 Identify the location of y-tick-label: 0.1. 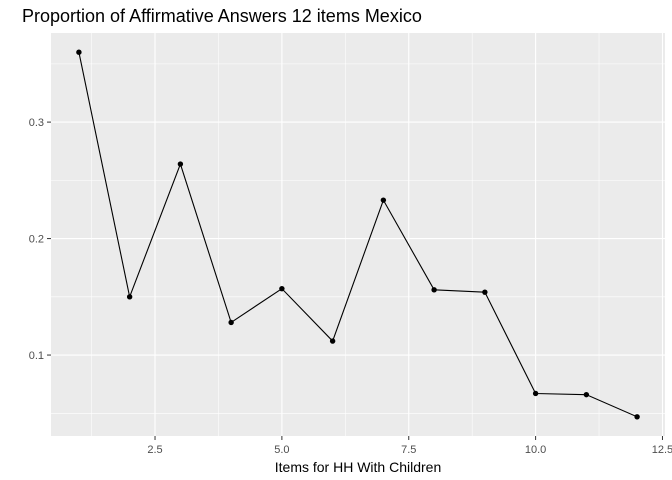
(36, 356).